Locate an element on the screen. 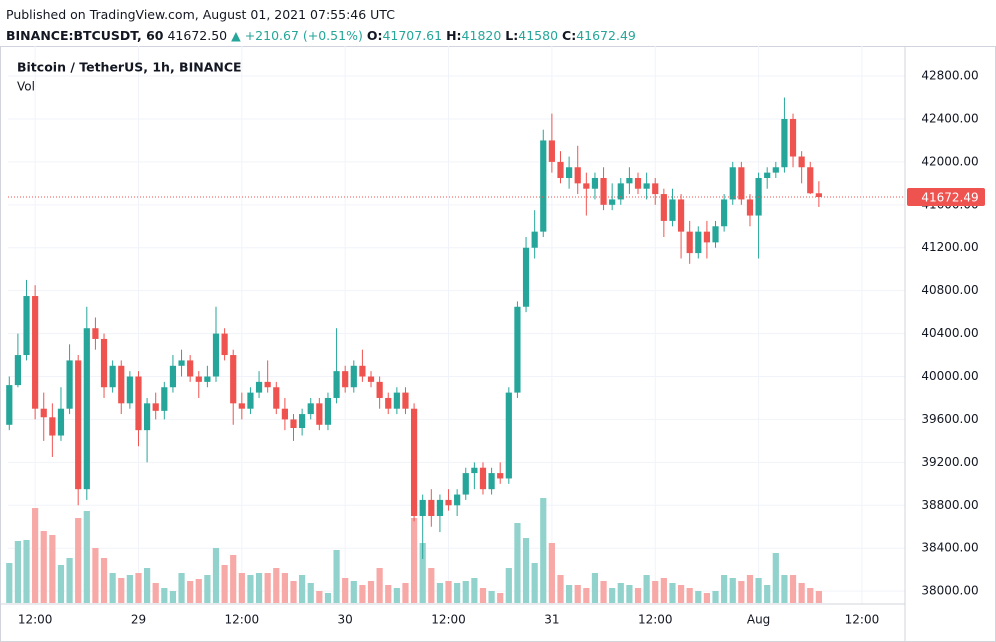  symbol: BINANCE:BTCUSDT, 60 is located at coordinates (85, 35).